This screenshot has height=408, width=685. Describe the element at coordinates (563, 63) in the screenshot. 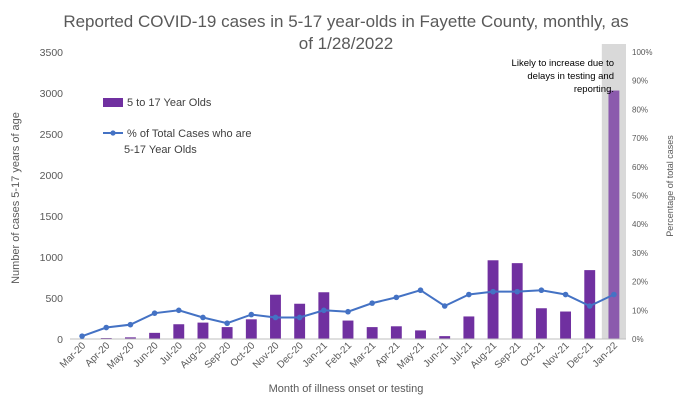

I see `annotation-line-1: Likely to increase due to` at that location.